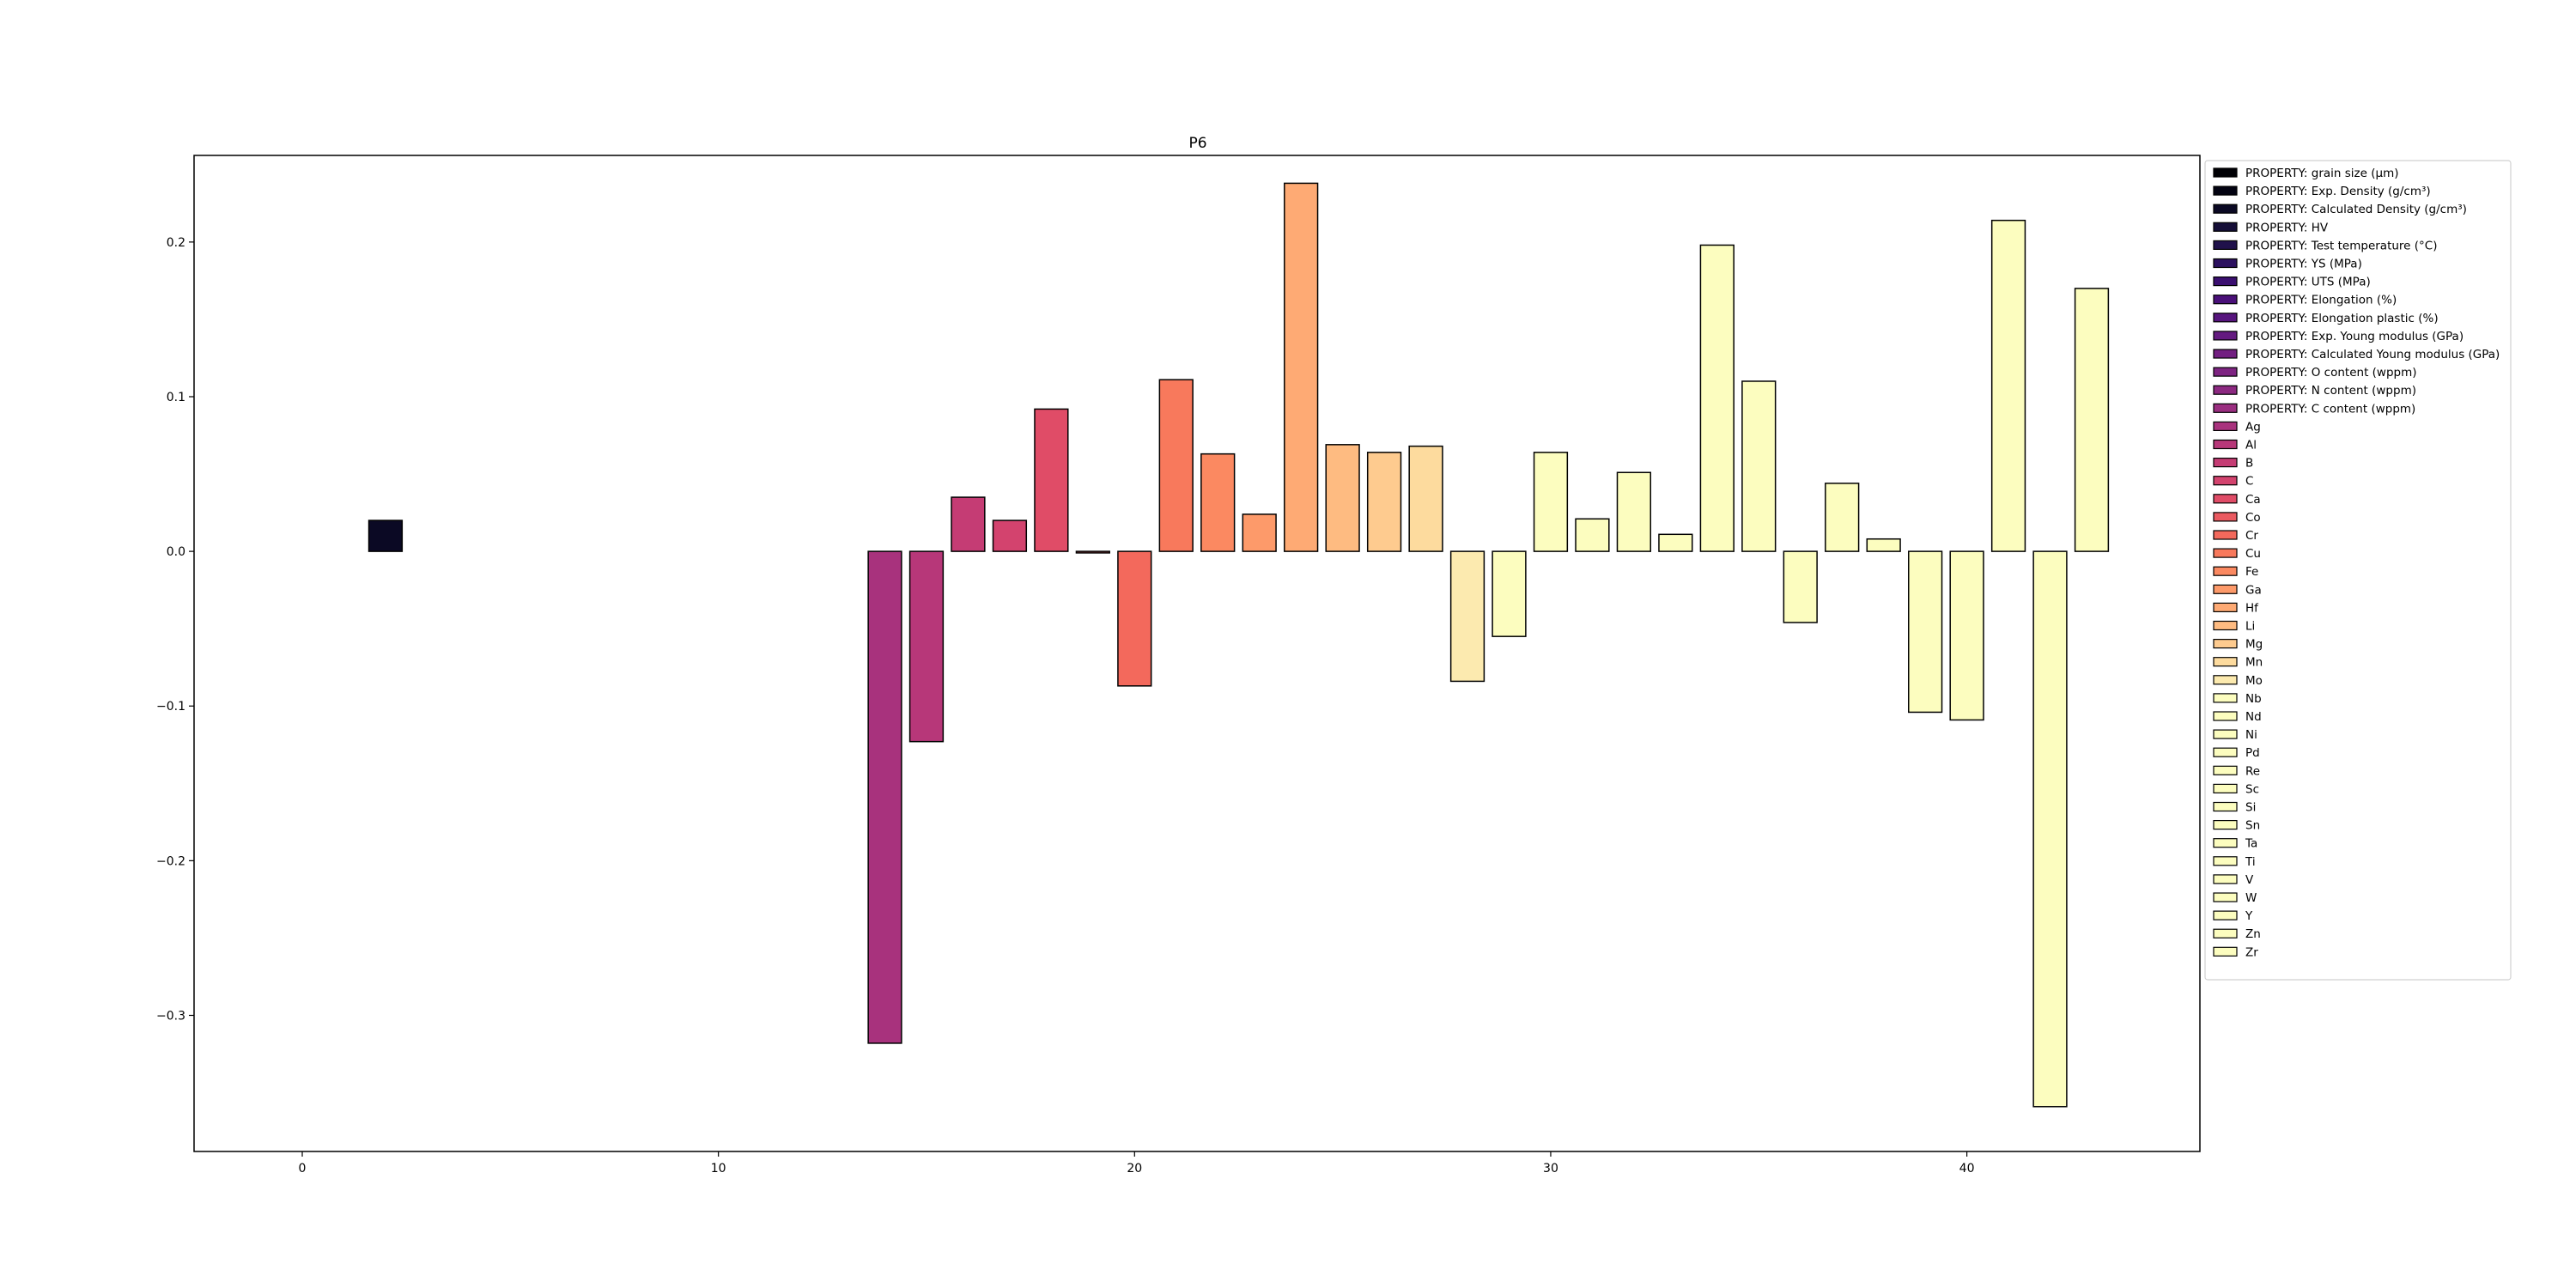  I want to click on y-tick-label: −0.1, so click(170, 707).